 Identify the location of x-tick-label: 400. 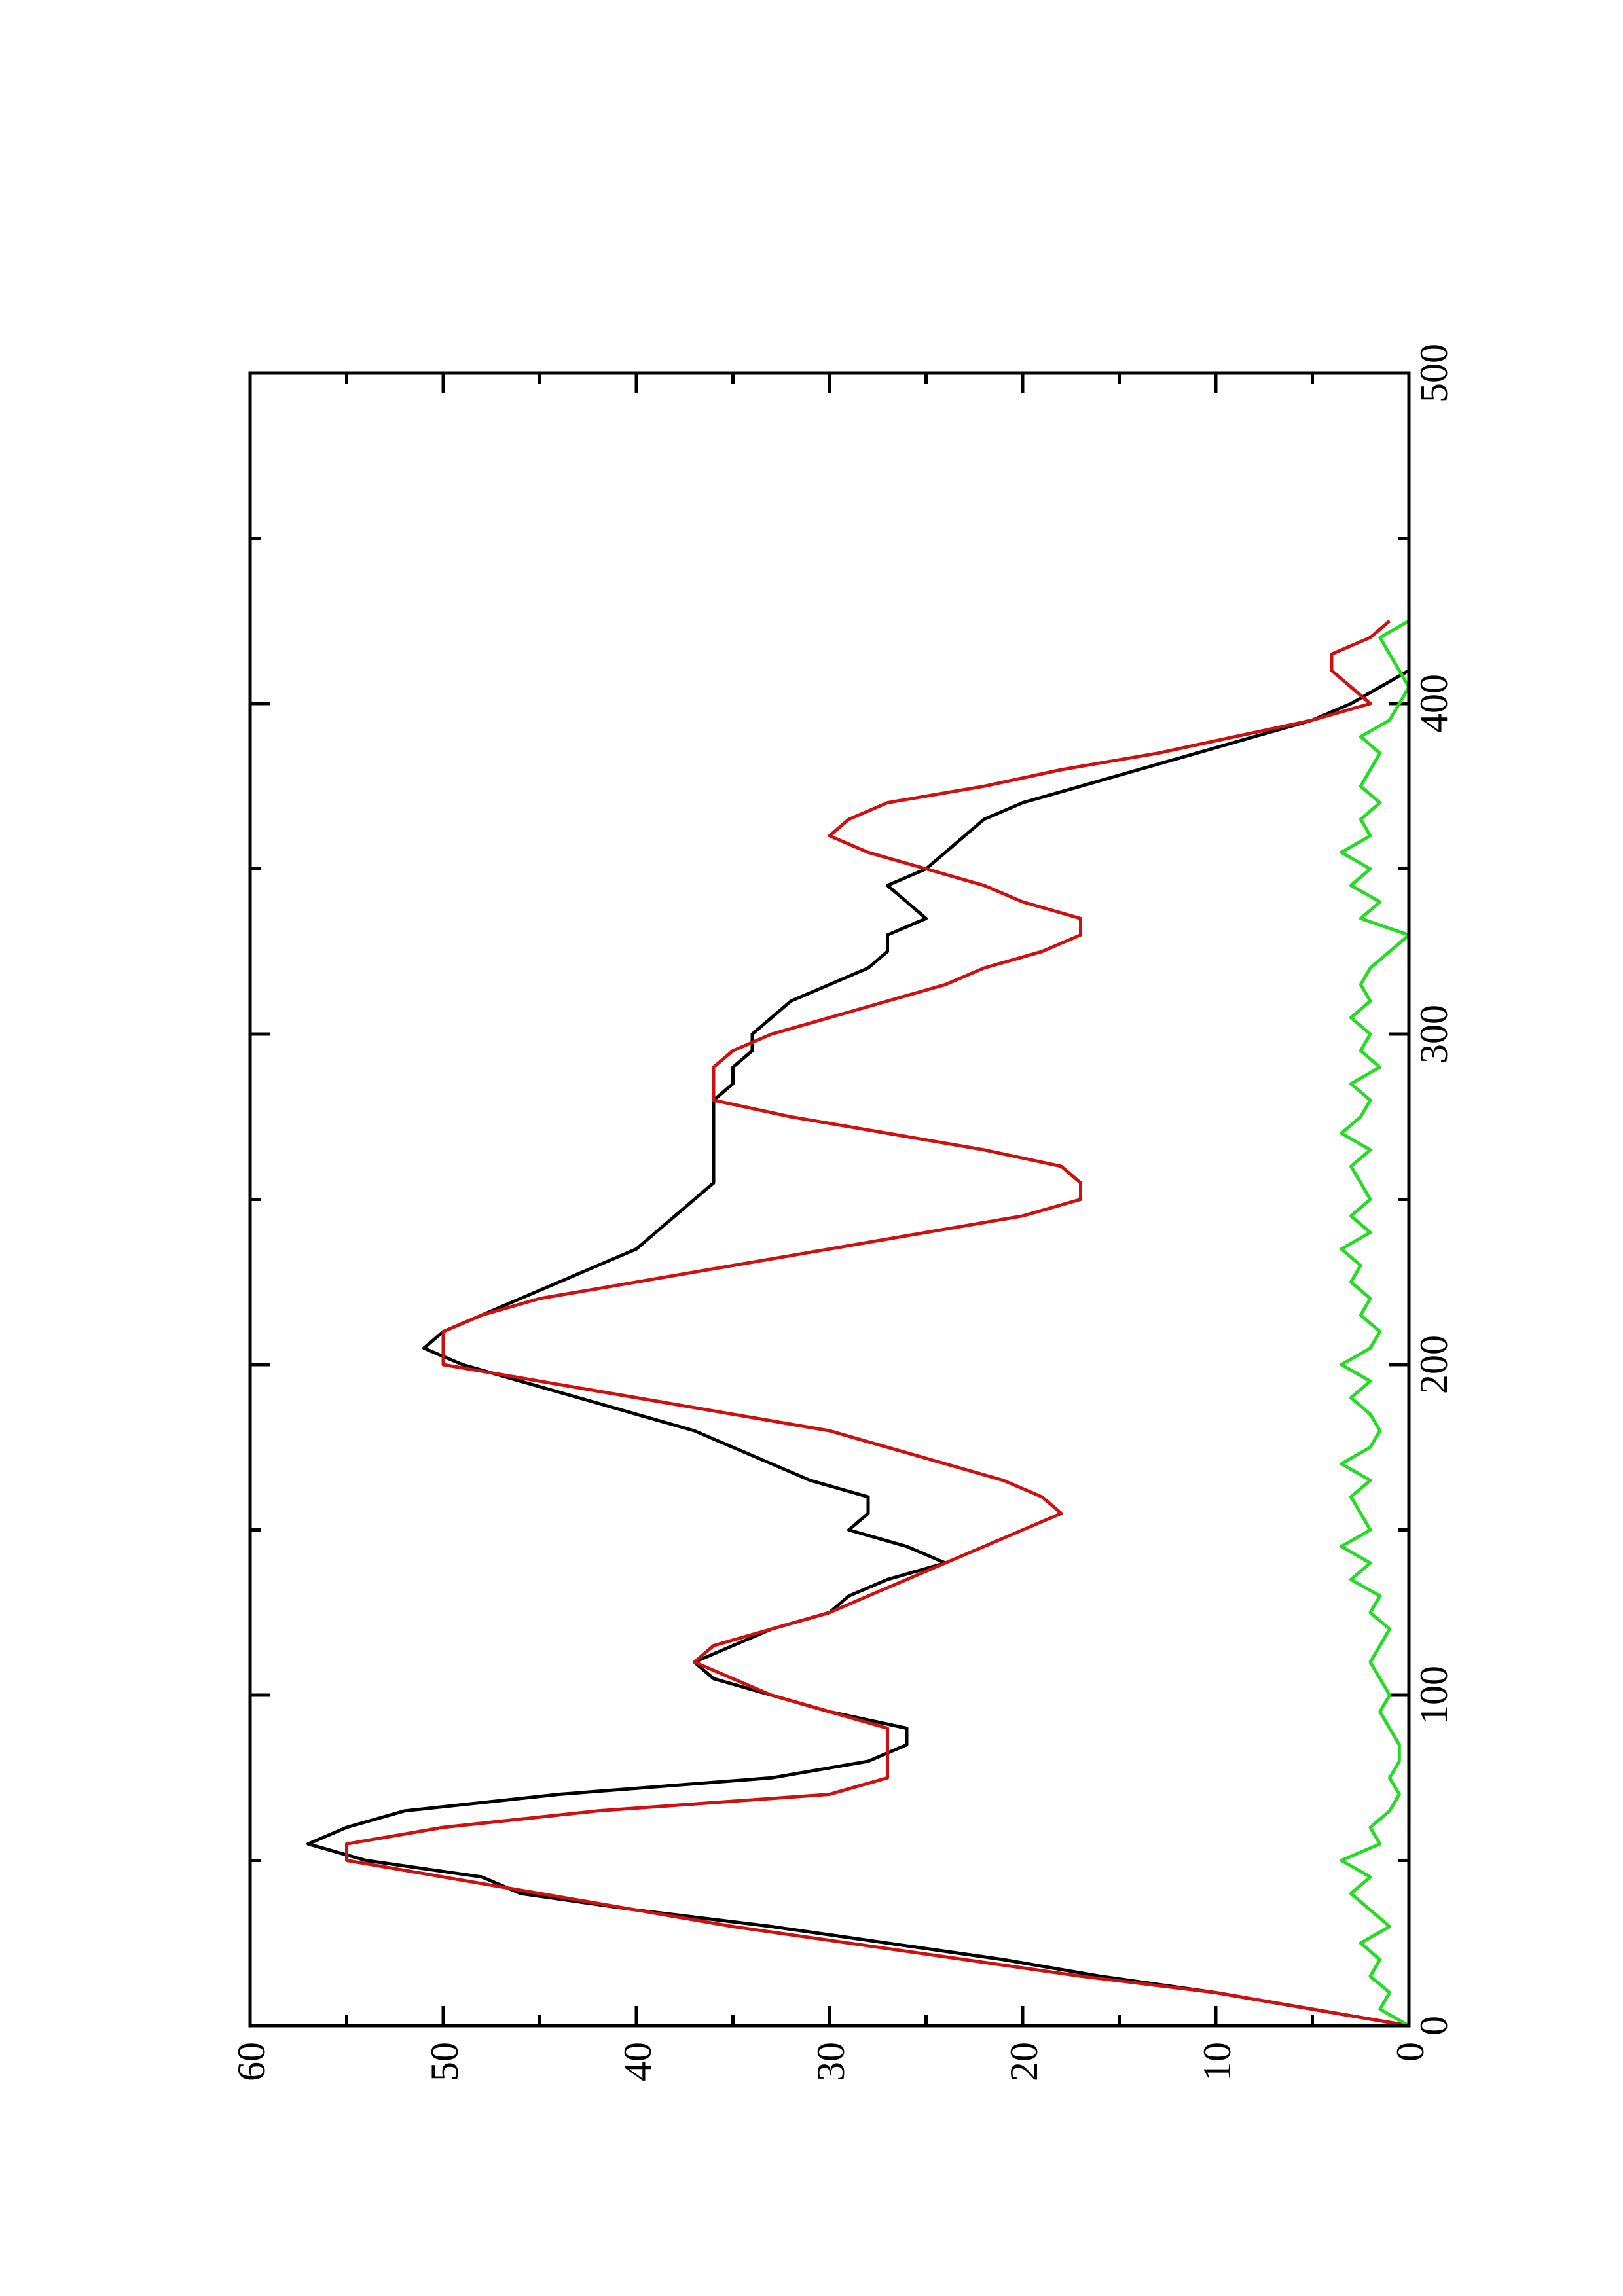
(1433, 703).